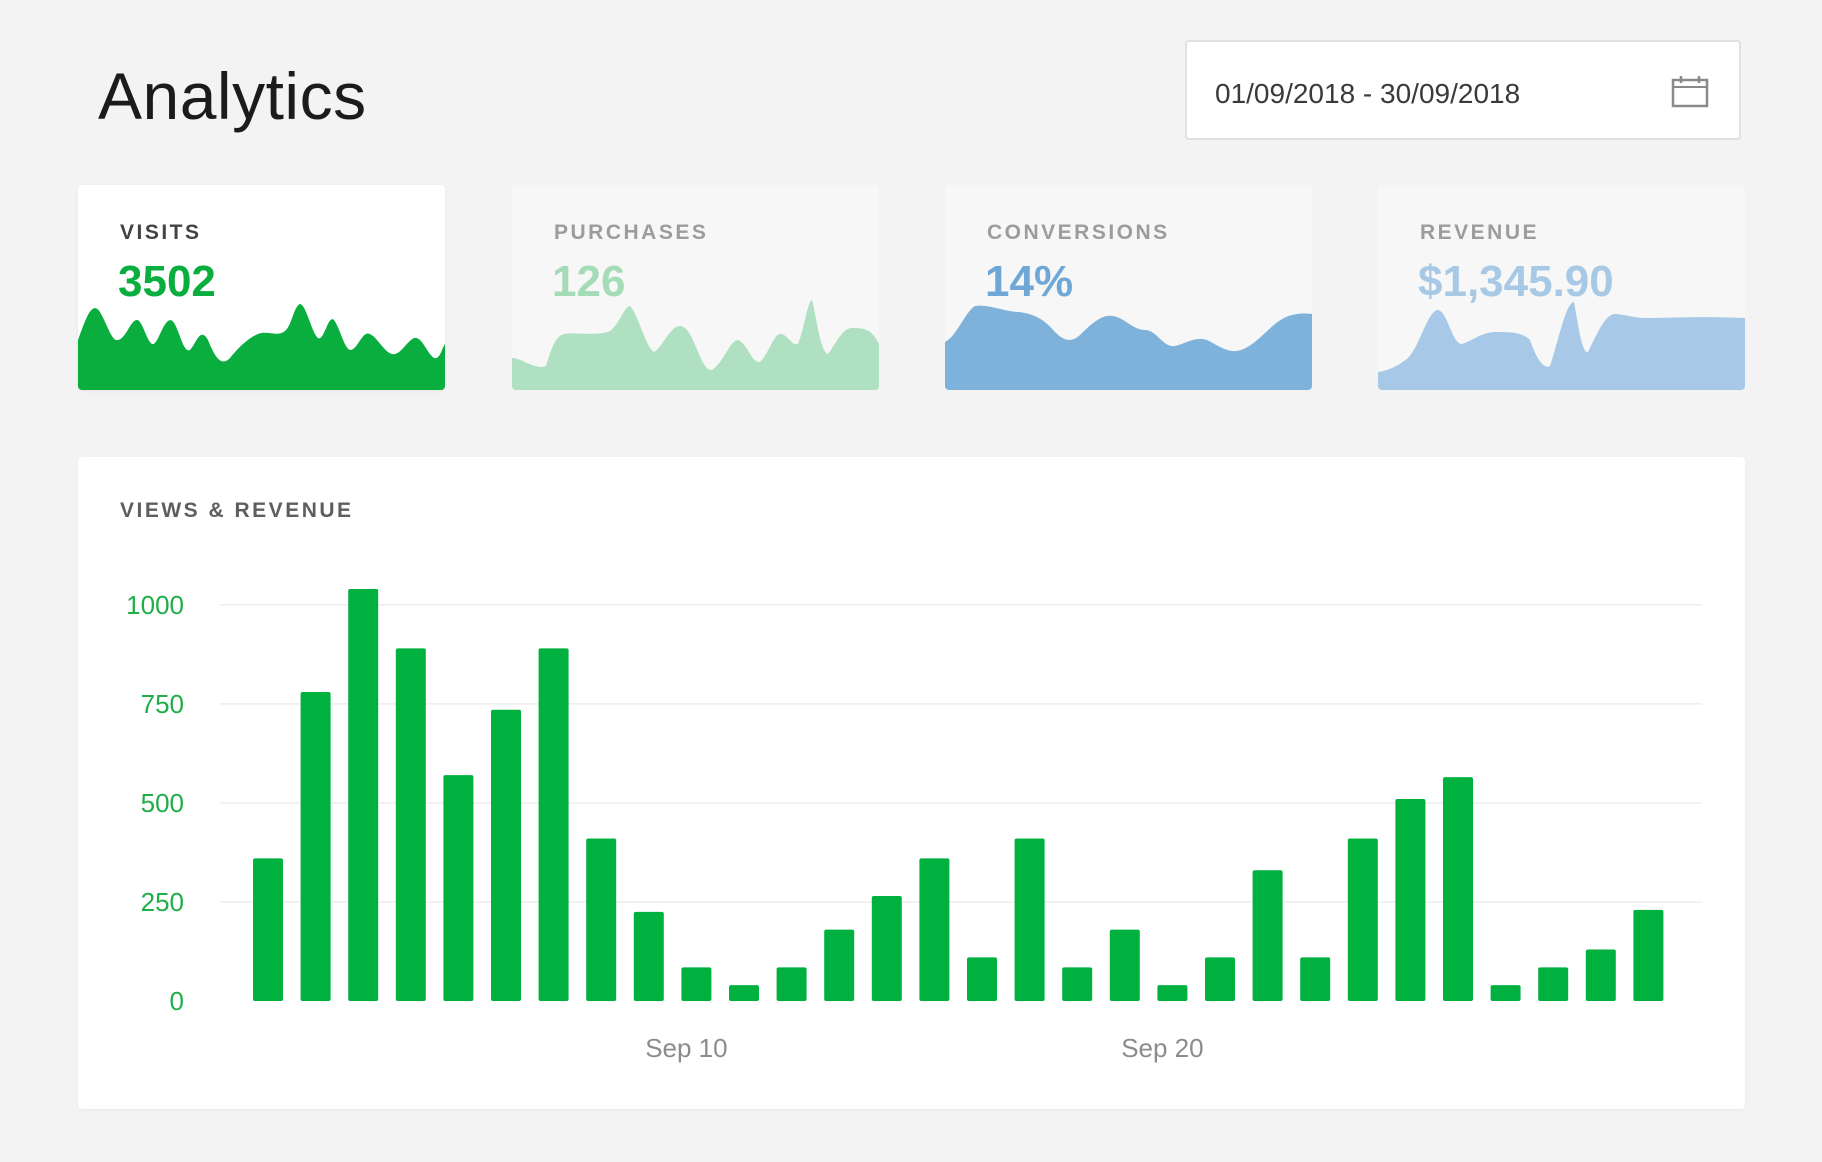  I want to click on conversions-sparkline, so click(1128, 347).